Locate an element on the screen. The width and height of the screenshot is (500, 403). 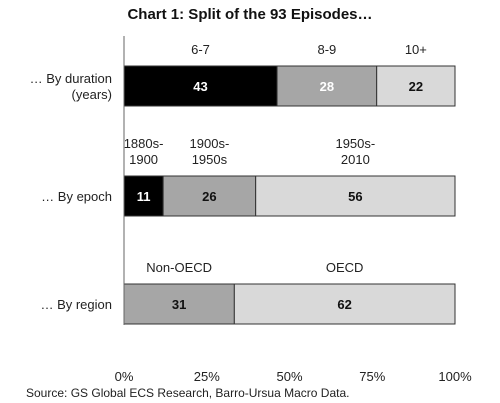
segment-name: 1950s-2010 is located at coordinates (355, 151).